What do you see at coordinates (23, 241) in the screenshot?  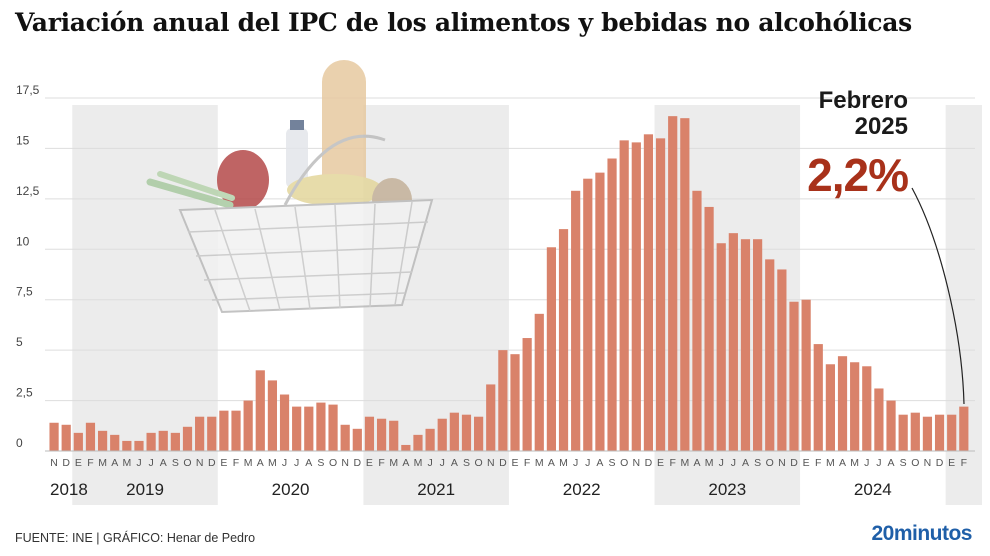 I see `y-tick-label: 10` at bounding box center [23, 241].